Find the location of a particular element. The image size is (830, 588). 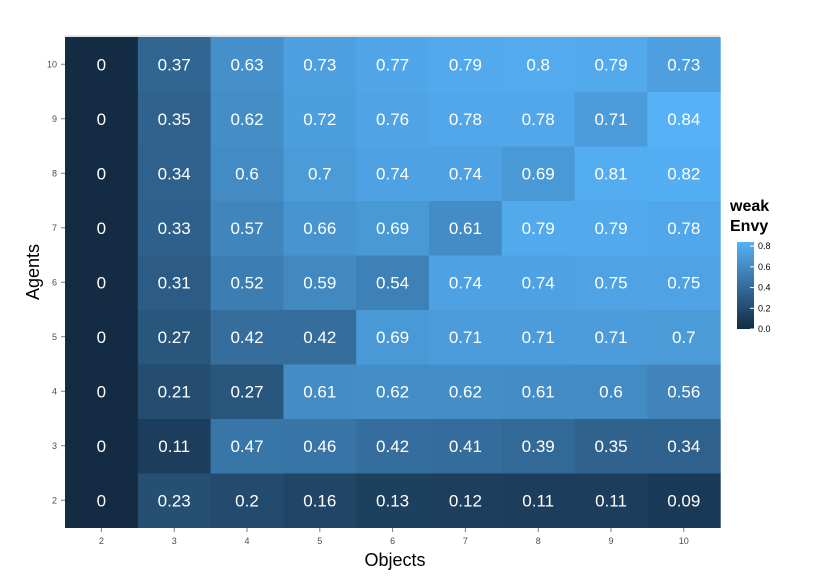

legend-title-line-2: Envy is located at coordinates (749, 226).